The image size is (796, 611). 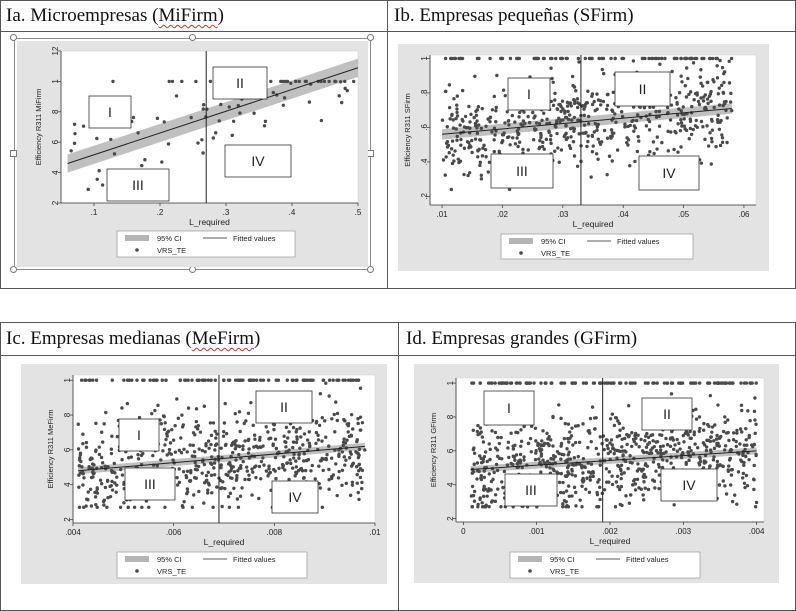 I want to click on y-tick-label: 8, so click(x=55, y=111).